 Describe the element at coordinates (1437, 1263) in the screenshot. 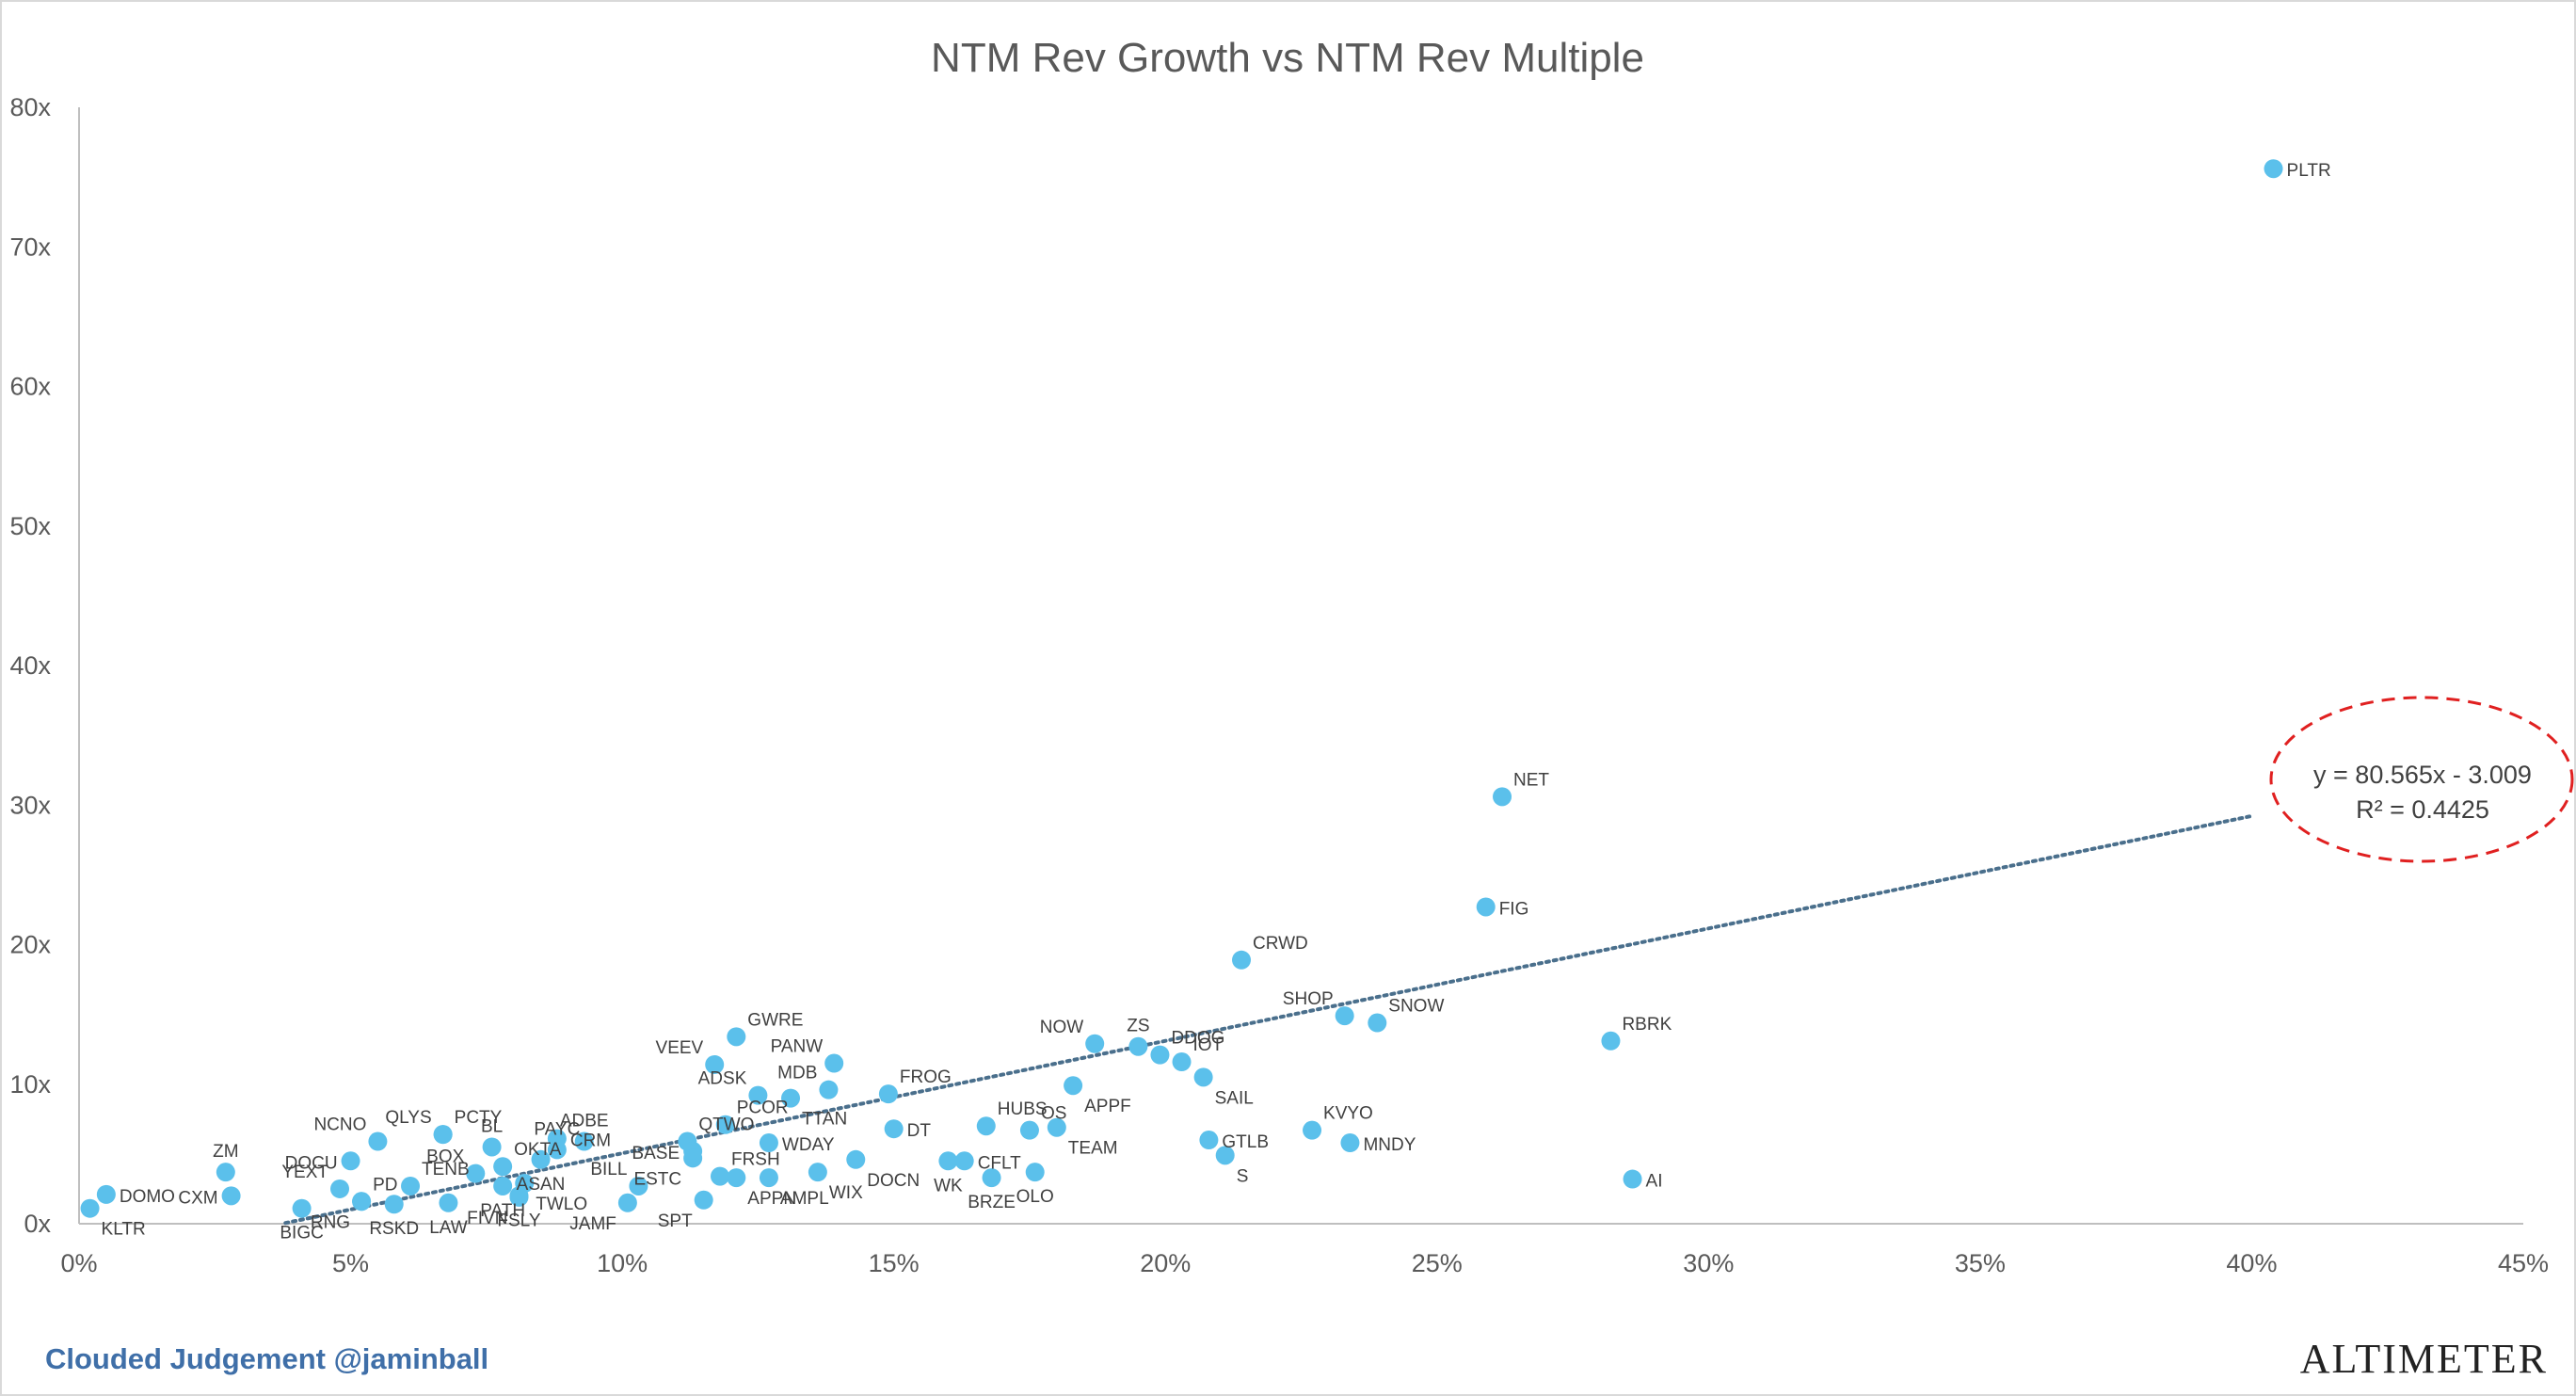

I see `x-tick-label: 25%` at that location.